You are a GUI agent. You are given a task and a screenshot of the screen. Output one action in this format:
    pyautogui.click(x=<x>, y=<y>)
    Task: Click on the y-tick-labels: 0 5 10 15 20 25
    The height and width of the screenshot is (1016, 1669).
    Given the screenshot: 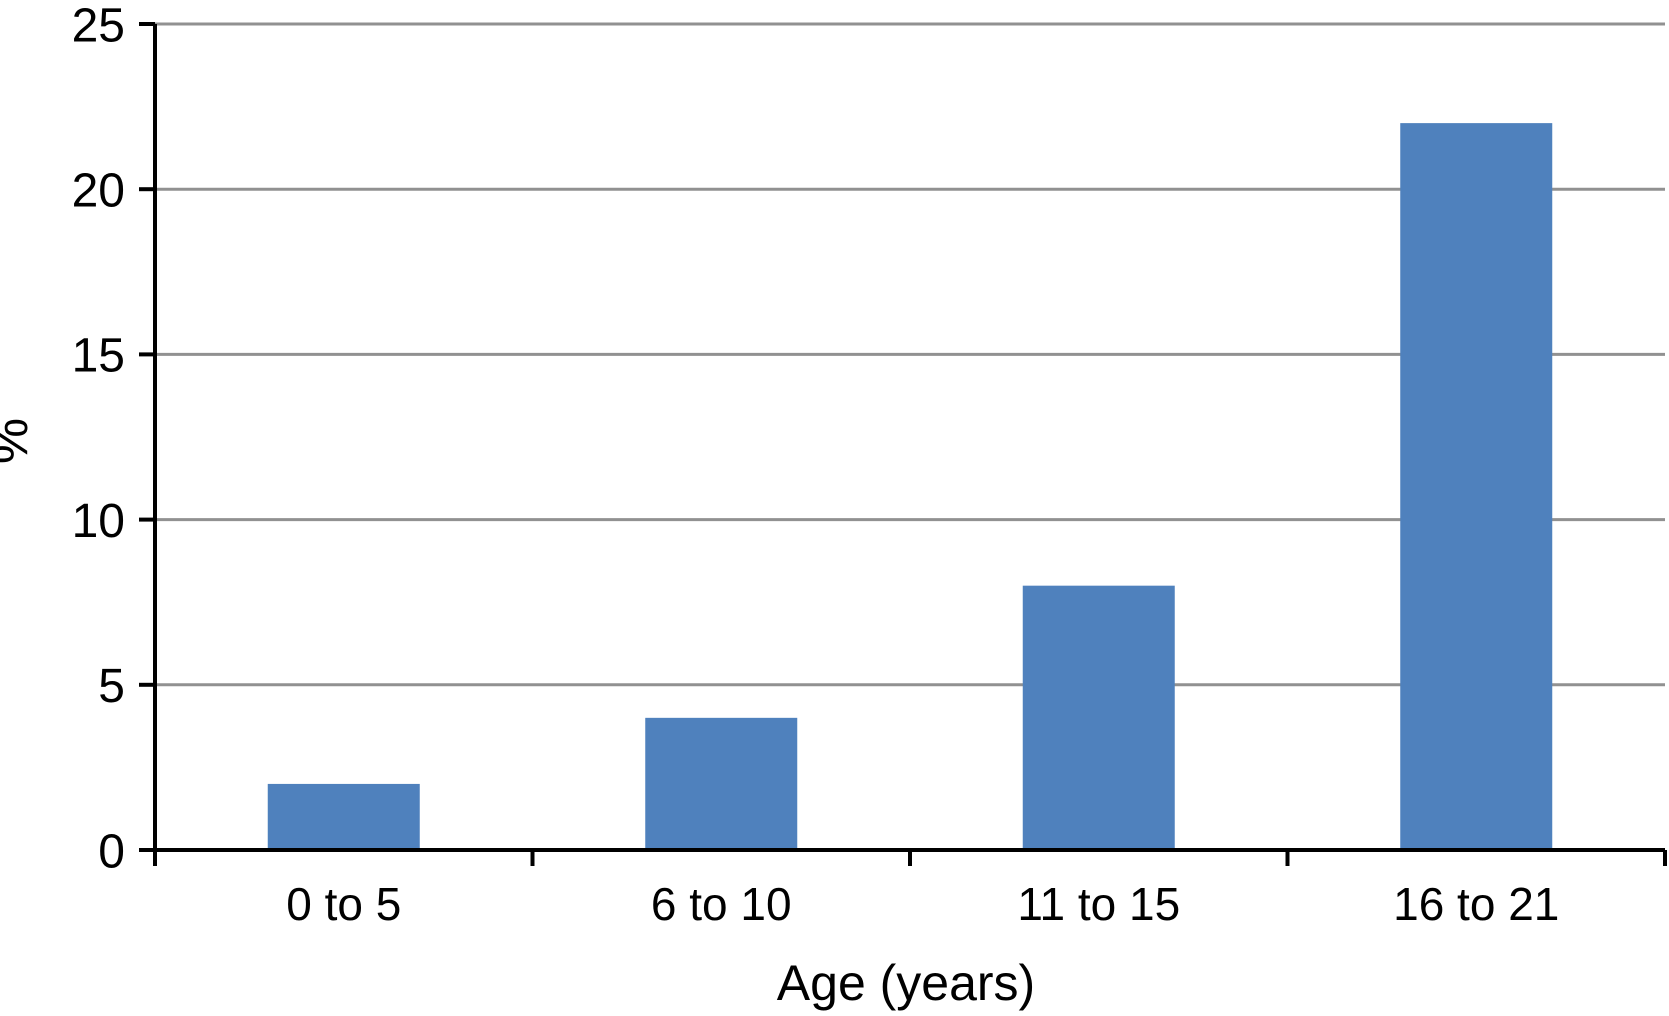 What is the action you would take?
    pyautogui.click(x=98, y=439)
    